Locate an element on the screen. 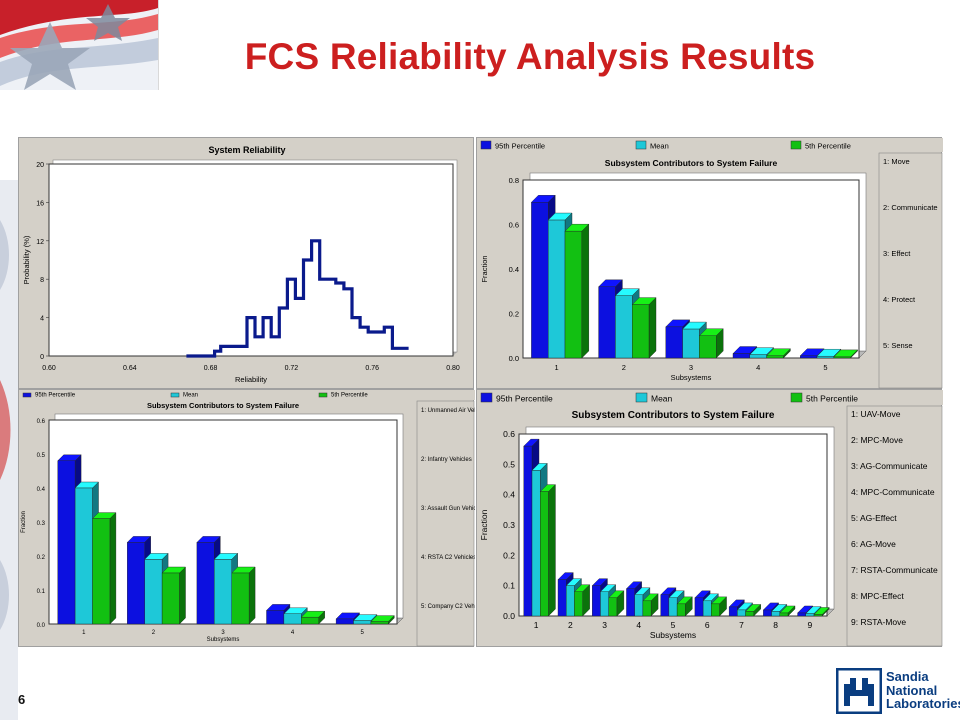 This screenshot has width=960, height=720. sandia-logo: Sandia National Laboratories is located at coordinates (897, 691).